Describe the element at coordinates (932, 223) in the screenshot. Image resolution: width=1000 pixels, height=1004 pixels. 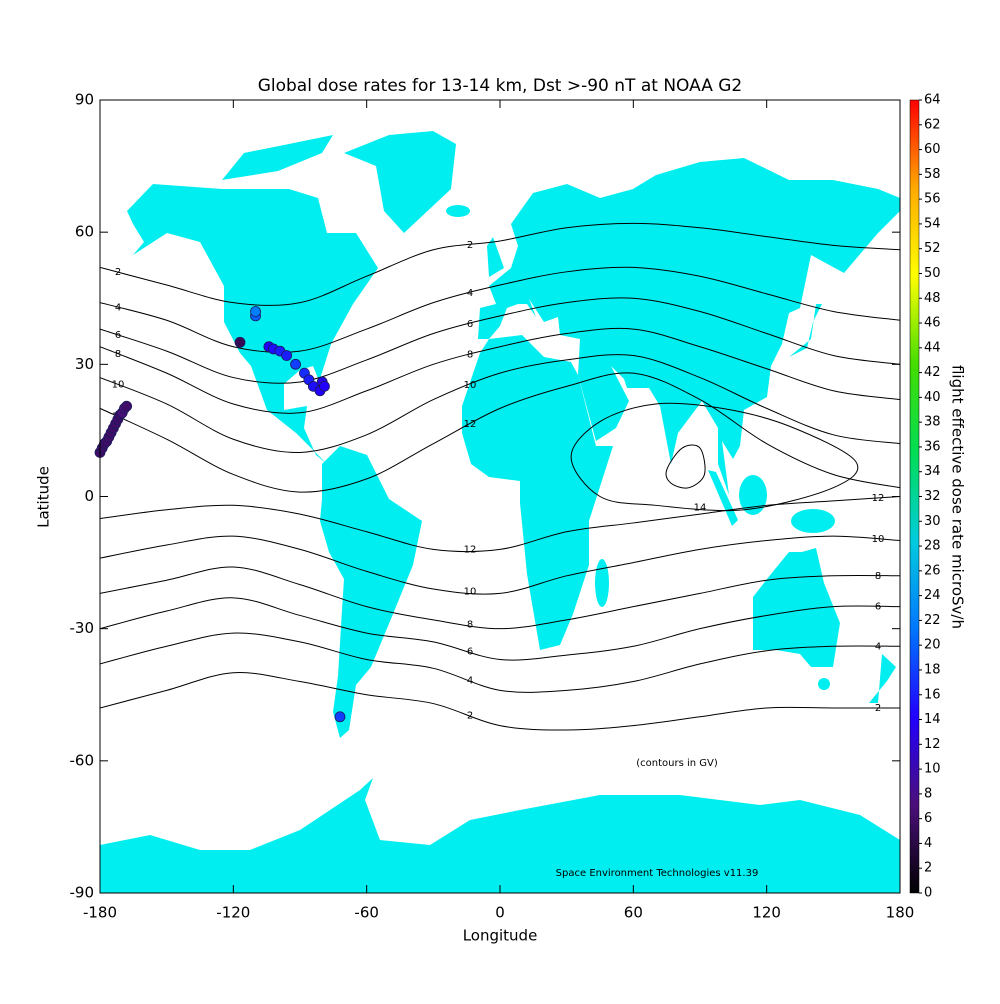
I see `colorbar-tick-label: 54` at that location.